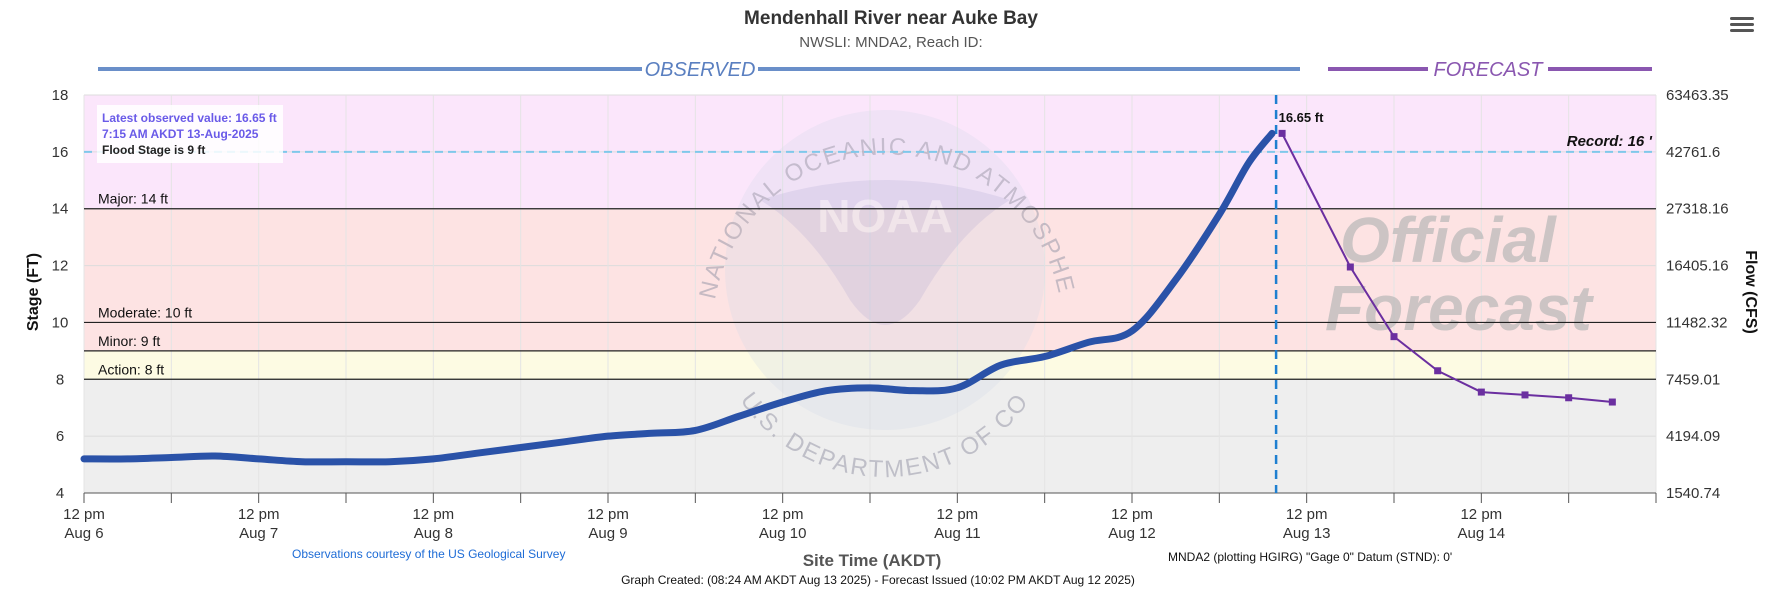 The width and height of the screenshot is (1783, 593). What do you see at coordinates (60, 436) in the screenshot?
I see `y-tick-label: 6` at bounding box center [60, 436].